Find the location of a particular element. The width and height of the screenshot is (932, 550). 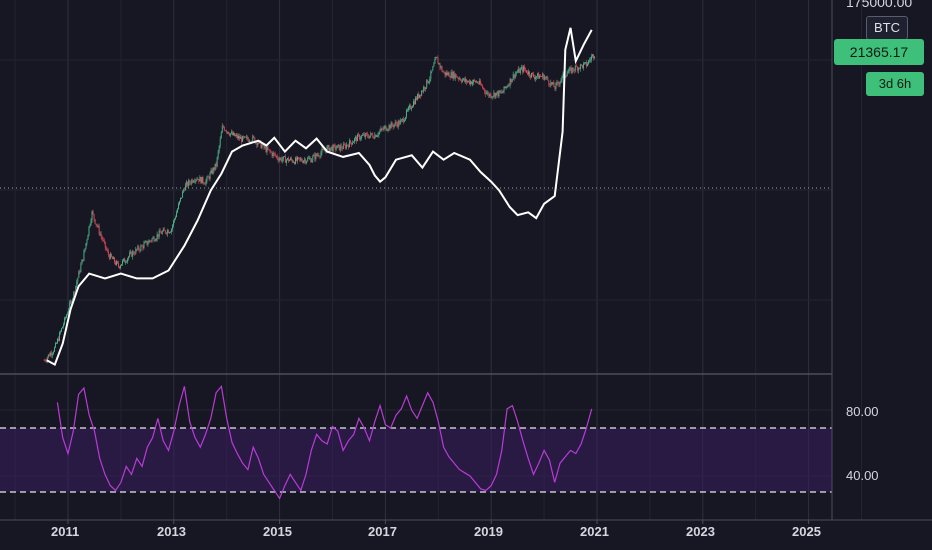

symbol-badge: BTC is located at coordinates (887, 28).